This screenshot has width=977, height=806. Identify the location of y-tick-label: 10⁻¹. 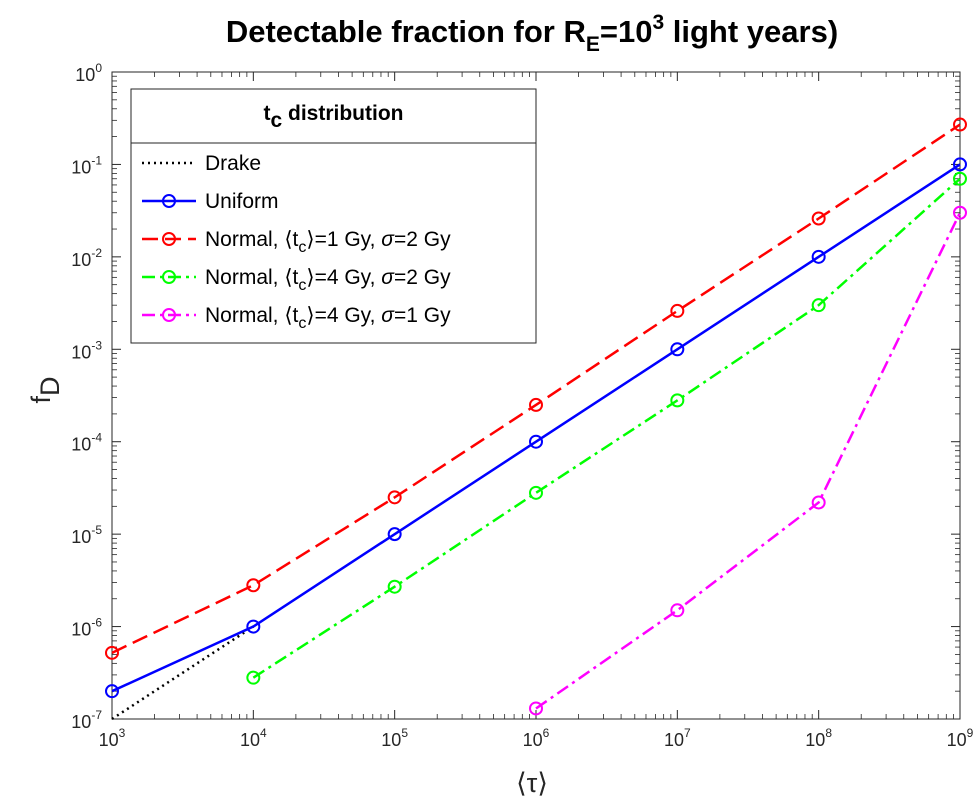
(86, 165).